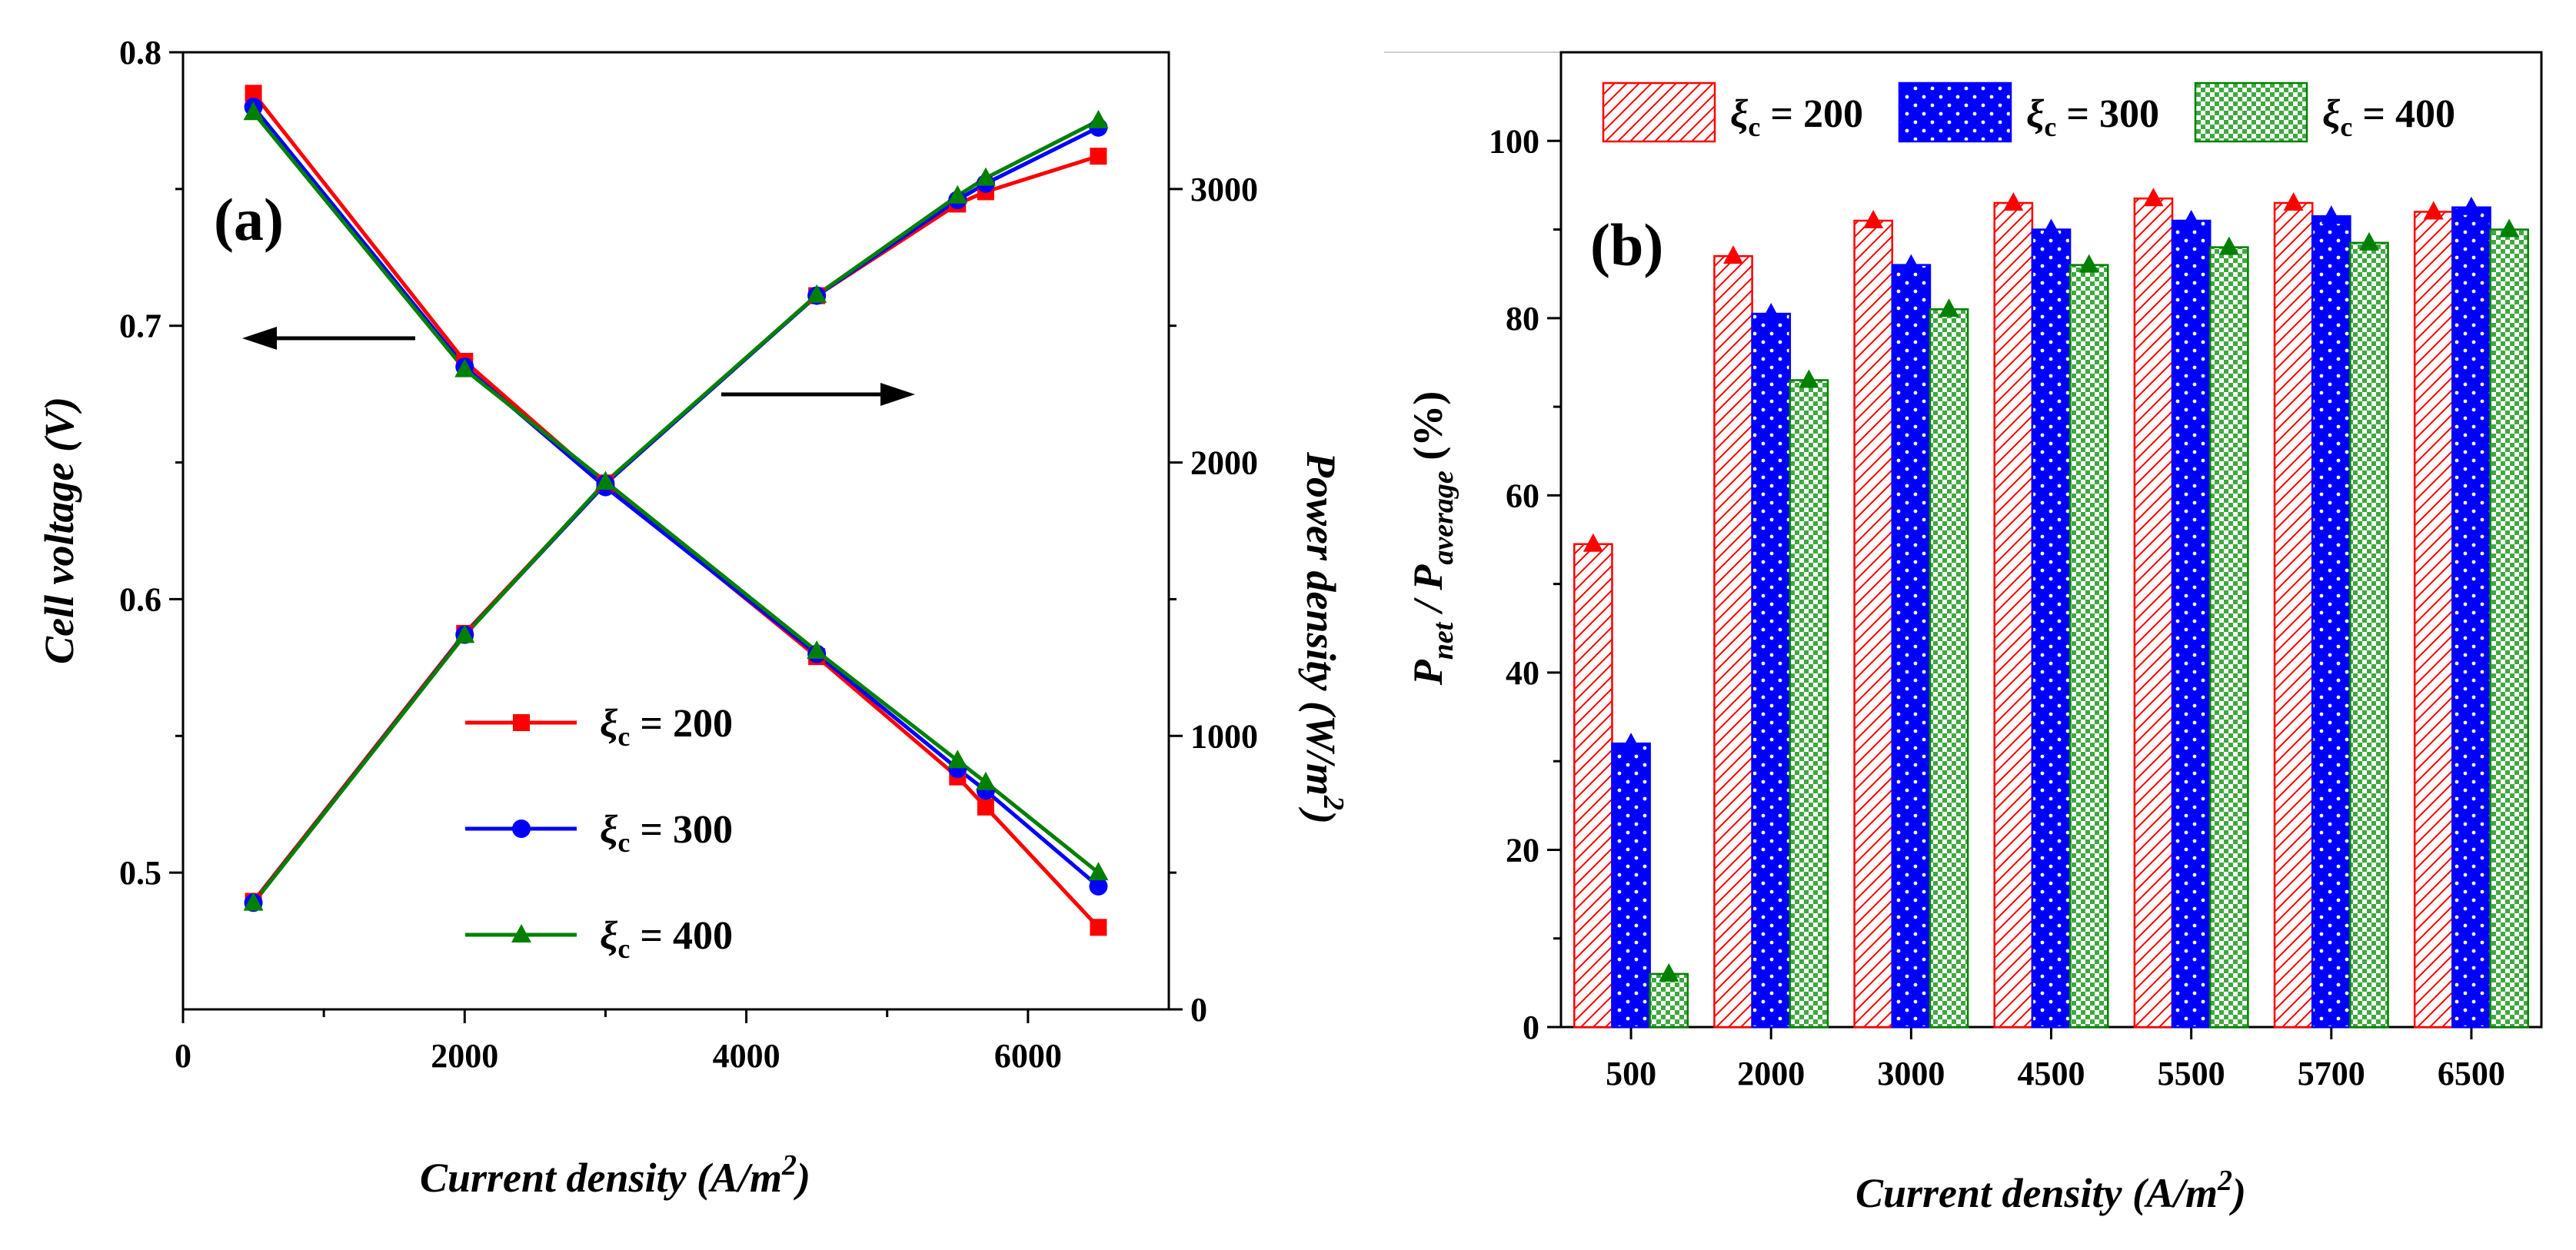  I want to click on chart-b-y-tick-label: 20, so click(1523, 850).